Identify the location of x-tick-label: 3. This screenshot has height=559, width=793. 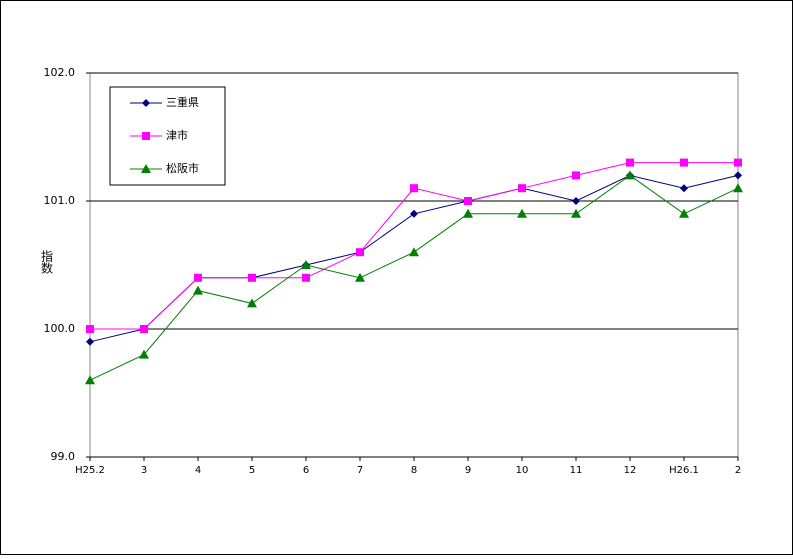
(144, 470).